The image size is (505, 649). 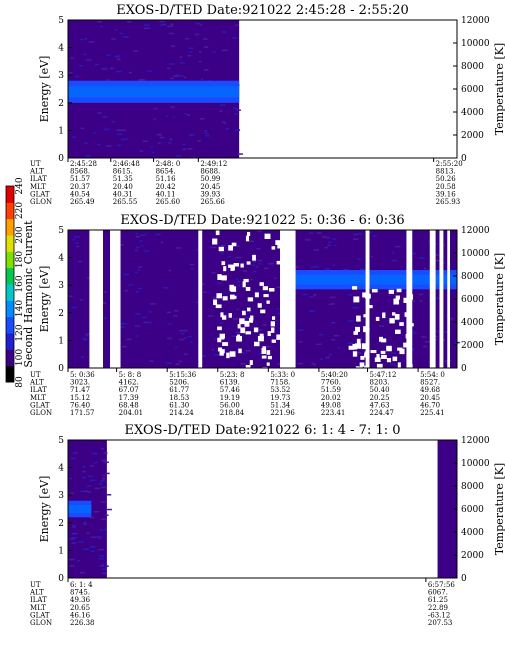 I want to click on ephemeris-value: 39.16, so click(x=446, y=194).